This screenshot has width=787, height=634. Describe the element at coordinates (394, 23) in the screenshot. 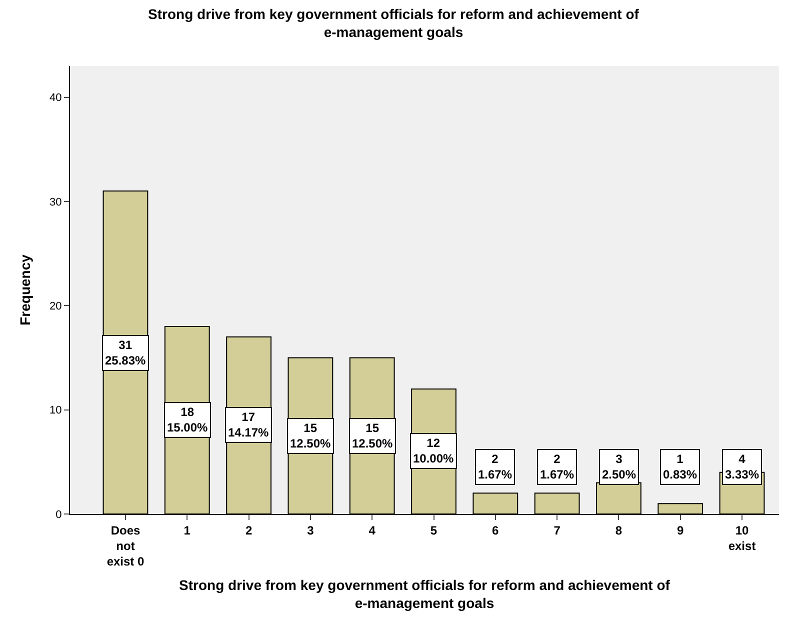

I see `chart-title: Strong drive from key government officials for reform and achievement of e-management goals` at that location.